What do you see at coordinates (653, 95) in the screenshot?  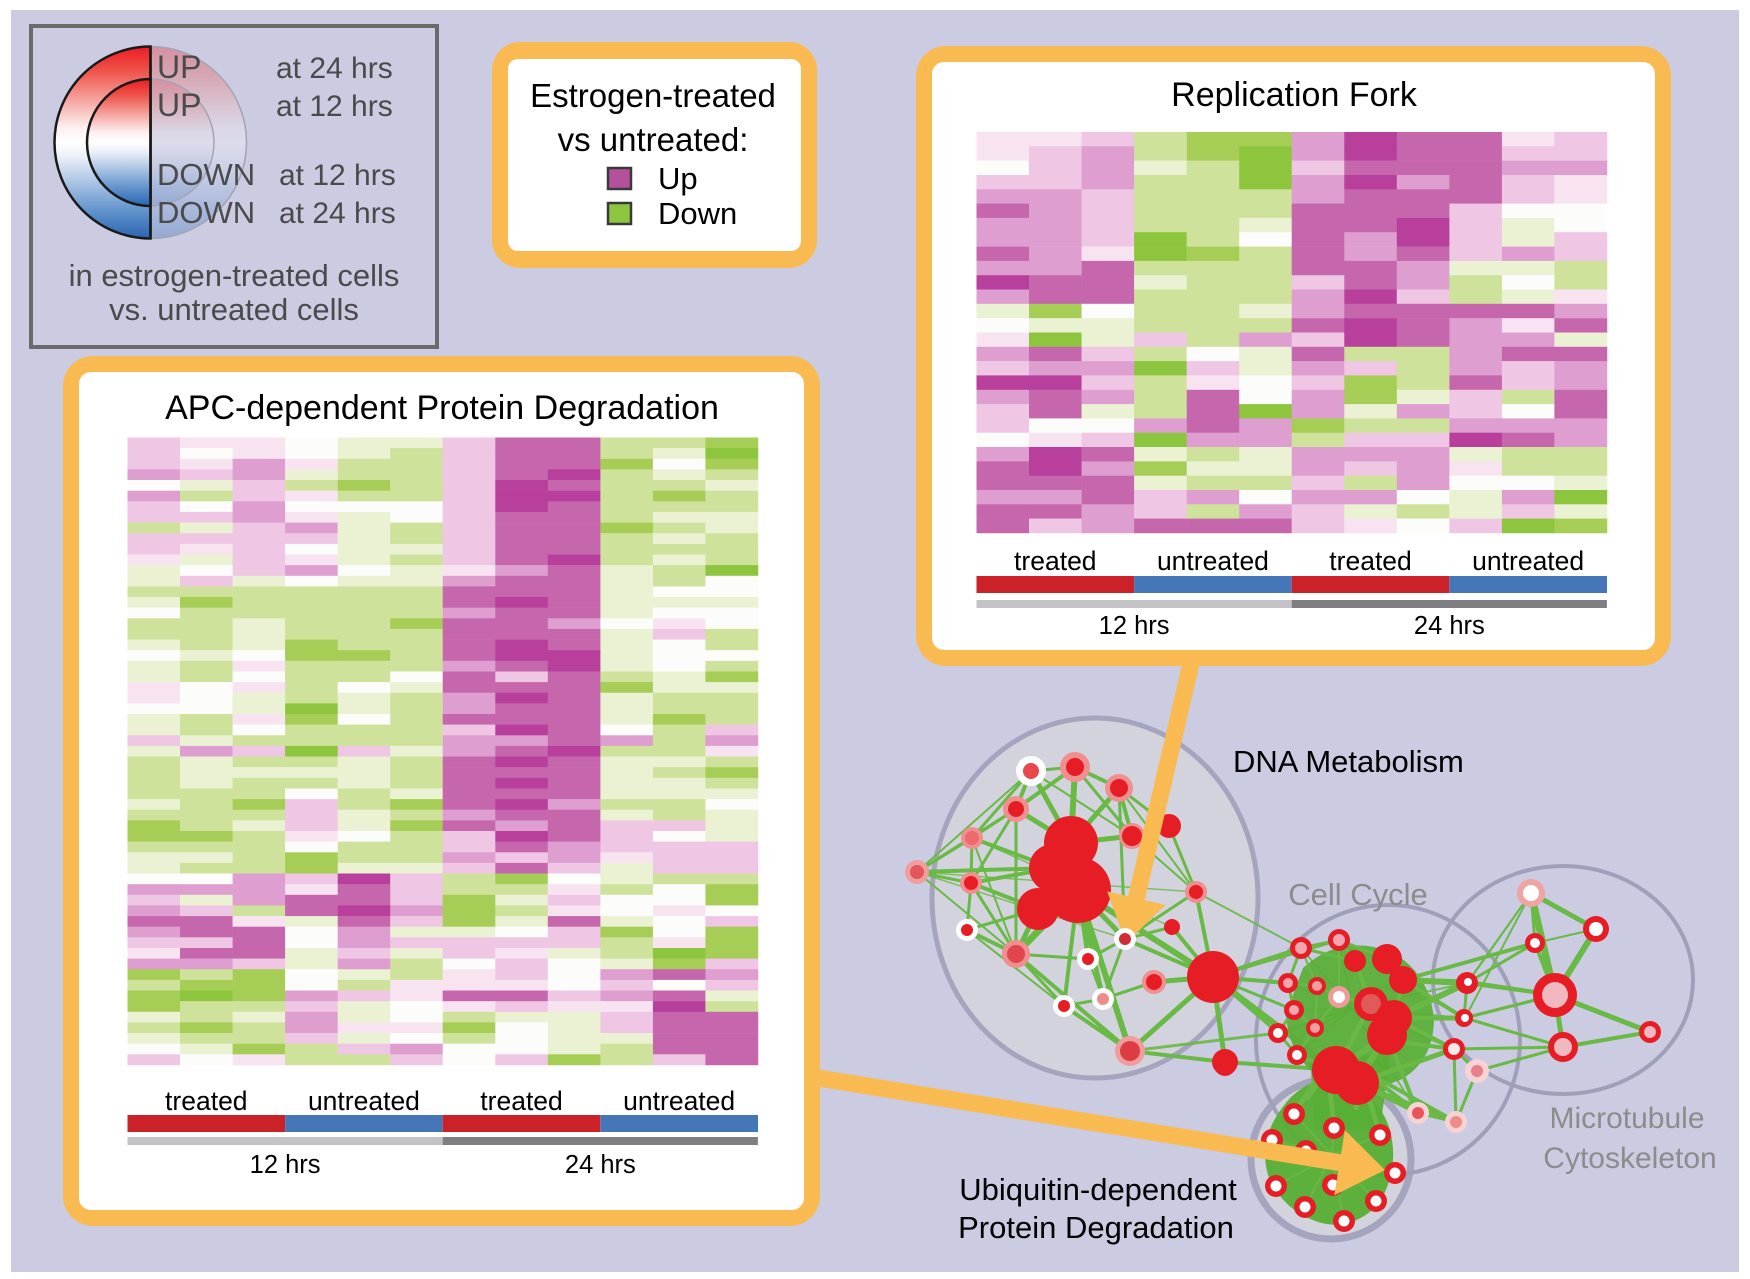 I see `svg-text: Estrogen-treated` at bounding box center [653, 95].